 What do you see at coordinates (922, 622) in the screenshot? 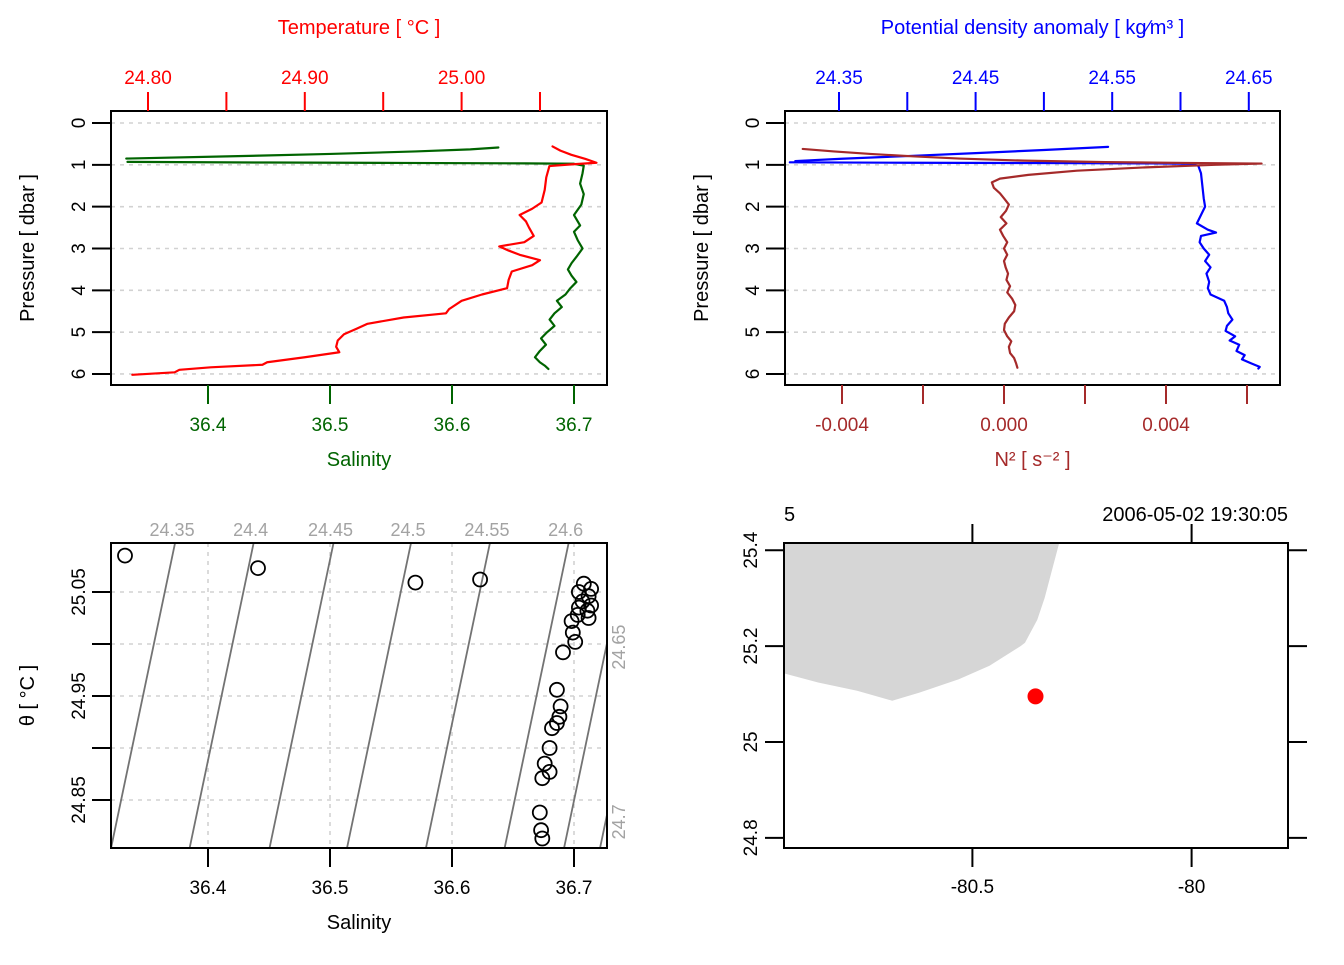
I see `land-polygon` at bounding box center [922, 622].